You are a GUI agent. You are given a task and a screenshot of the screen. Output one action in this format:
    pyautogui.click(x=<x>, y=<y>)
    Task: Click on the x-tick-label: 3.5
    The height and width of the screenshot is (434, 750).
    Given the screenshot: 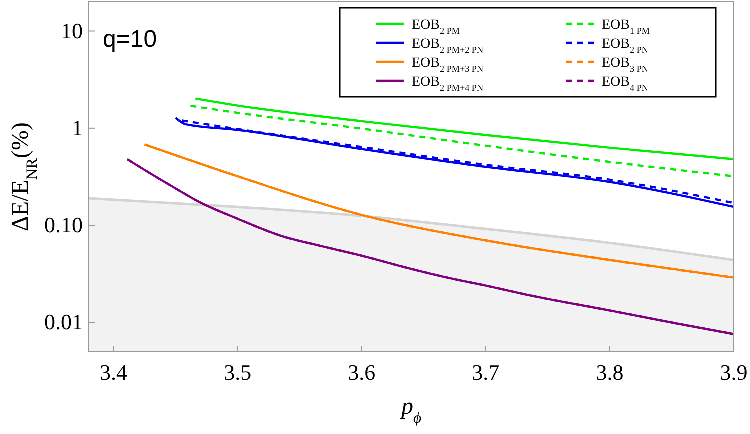 What is the action you would take?
    pyautogui.click(x=238, y=372)
    